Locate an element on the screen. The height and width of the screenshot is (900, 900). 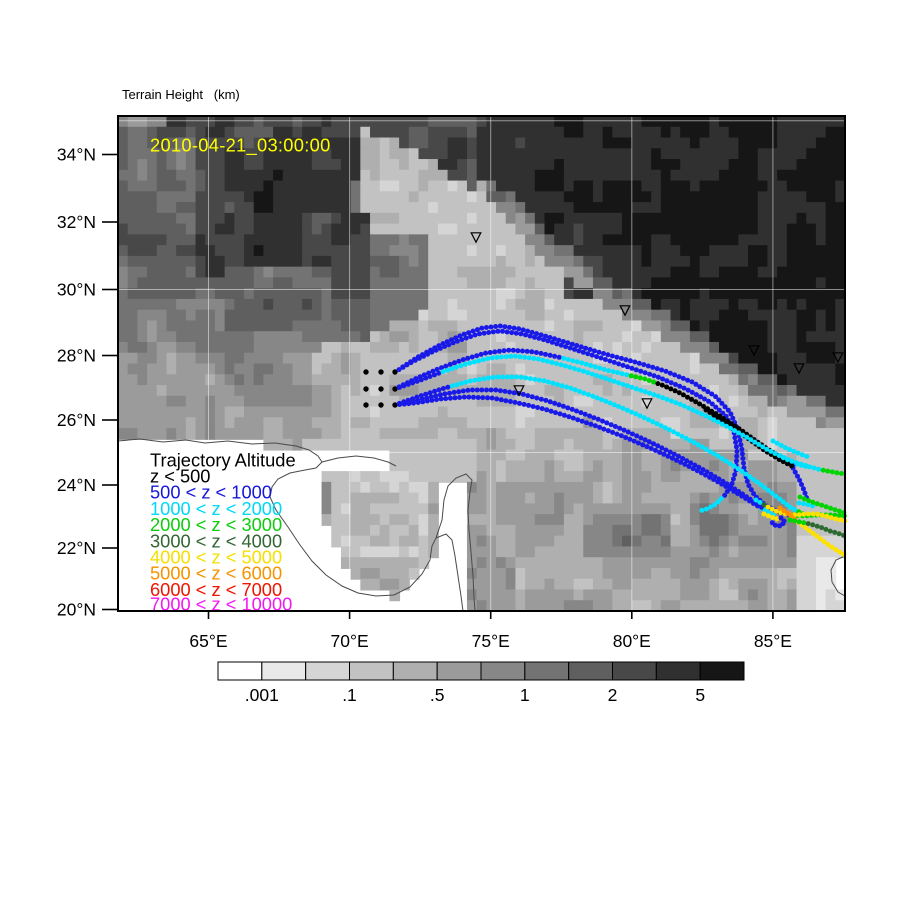
svg-text: 32°N is located at coordinates (76, 222).